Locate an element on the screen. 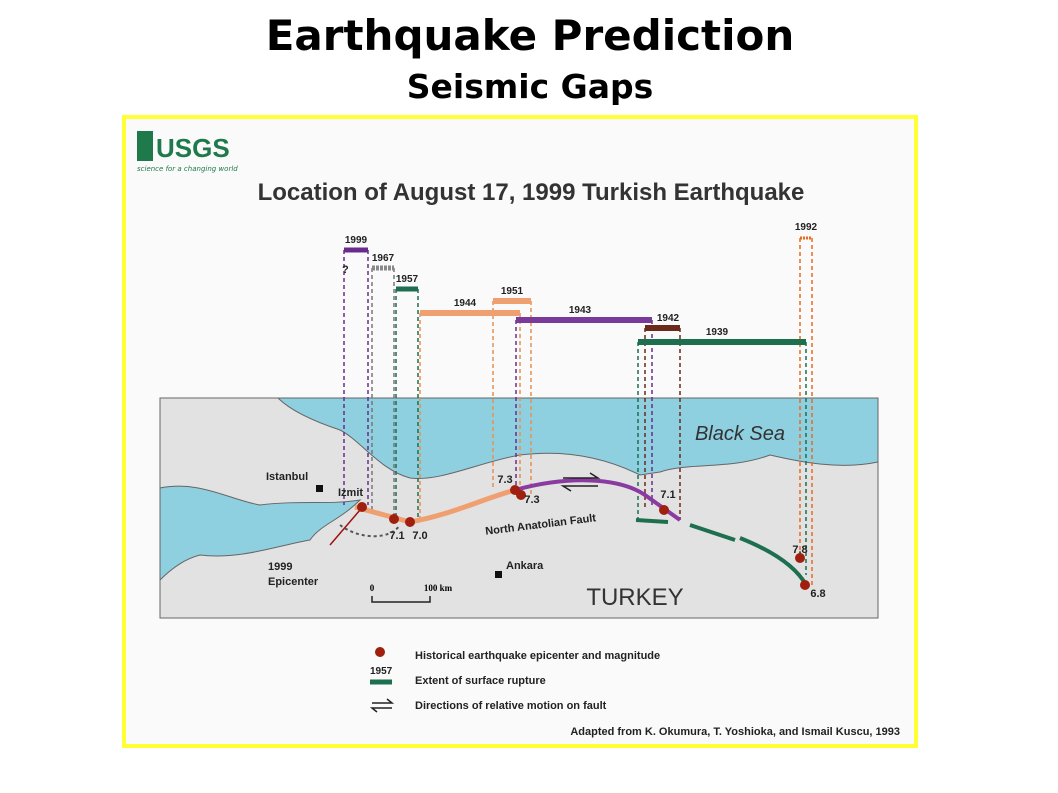 Image resolution: width=1058 pixels, height=793 pixels. rupture-year: 1992 is located at coordinates (806, 227).